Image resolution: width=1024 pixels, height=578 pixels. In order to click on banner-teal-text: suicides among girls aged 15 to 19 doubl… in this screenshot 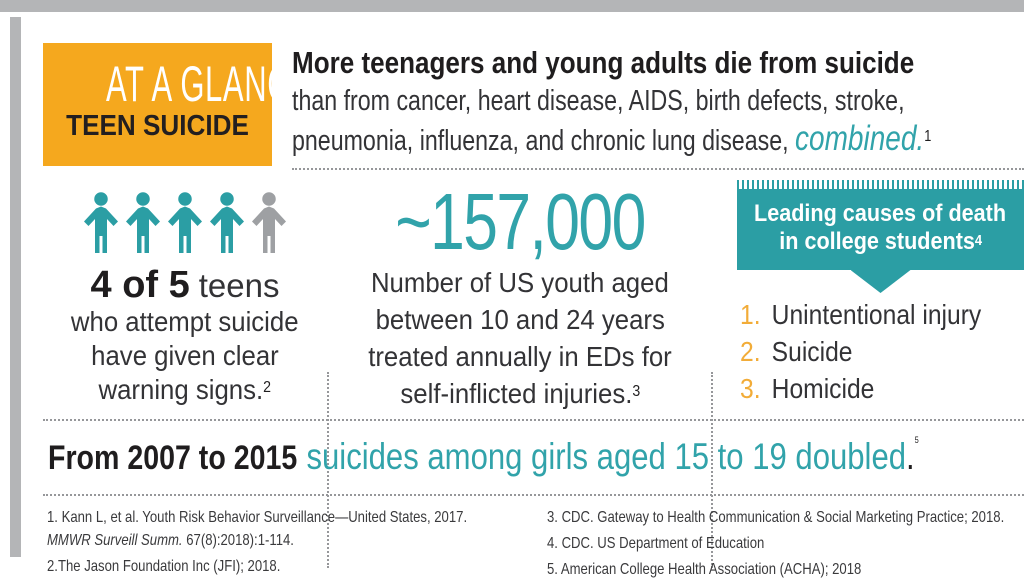, I will do `click(606, 456)`.